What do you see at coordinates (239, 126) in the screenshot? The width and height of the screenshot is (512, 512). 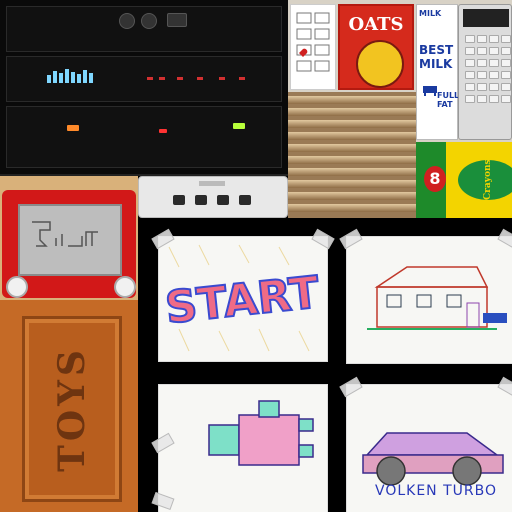 I see `stereo-led-green` at bounding box center [239, 126].